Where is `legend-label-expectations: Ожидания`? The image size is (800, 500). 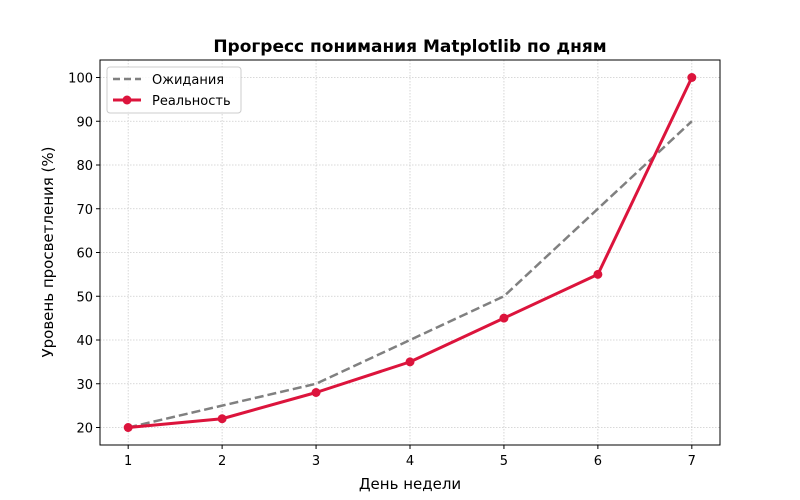
legend-label-expectations: Ожидания is located at coordinates (188, 80).